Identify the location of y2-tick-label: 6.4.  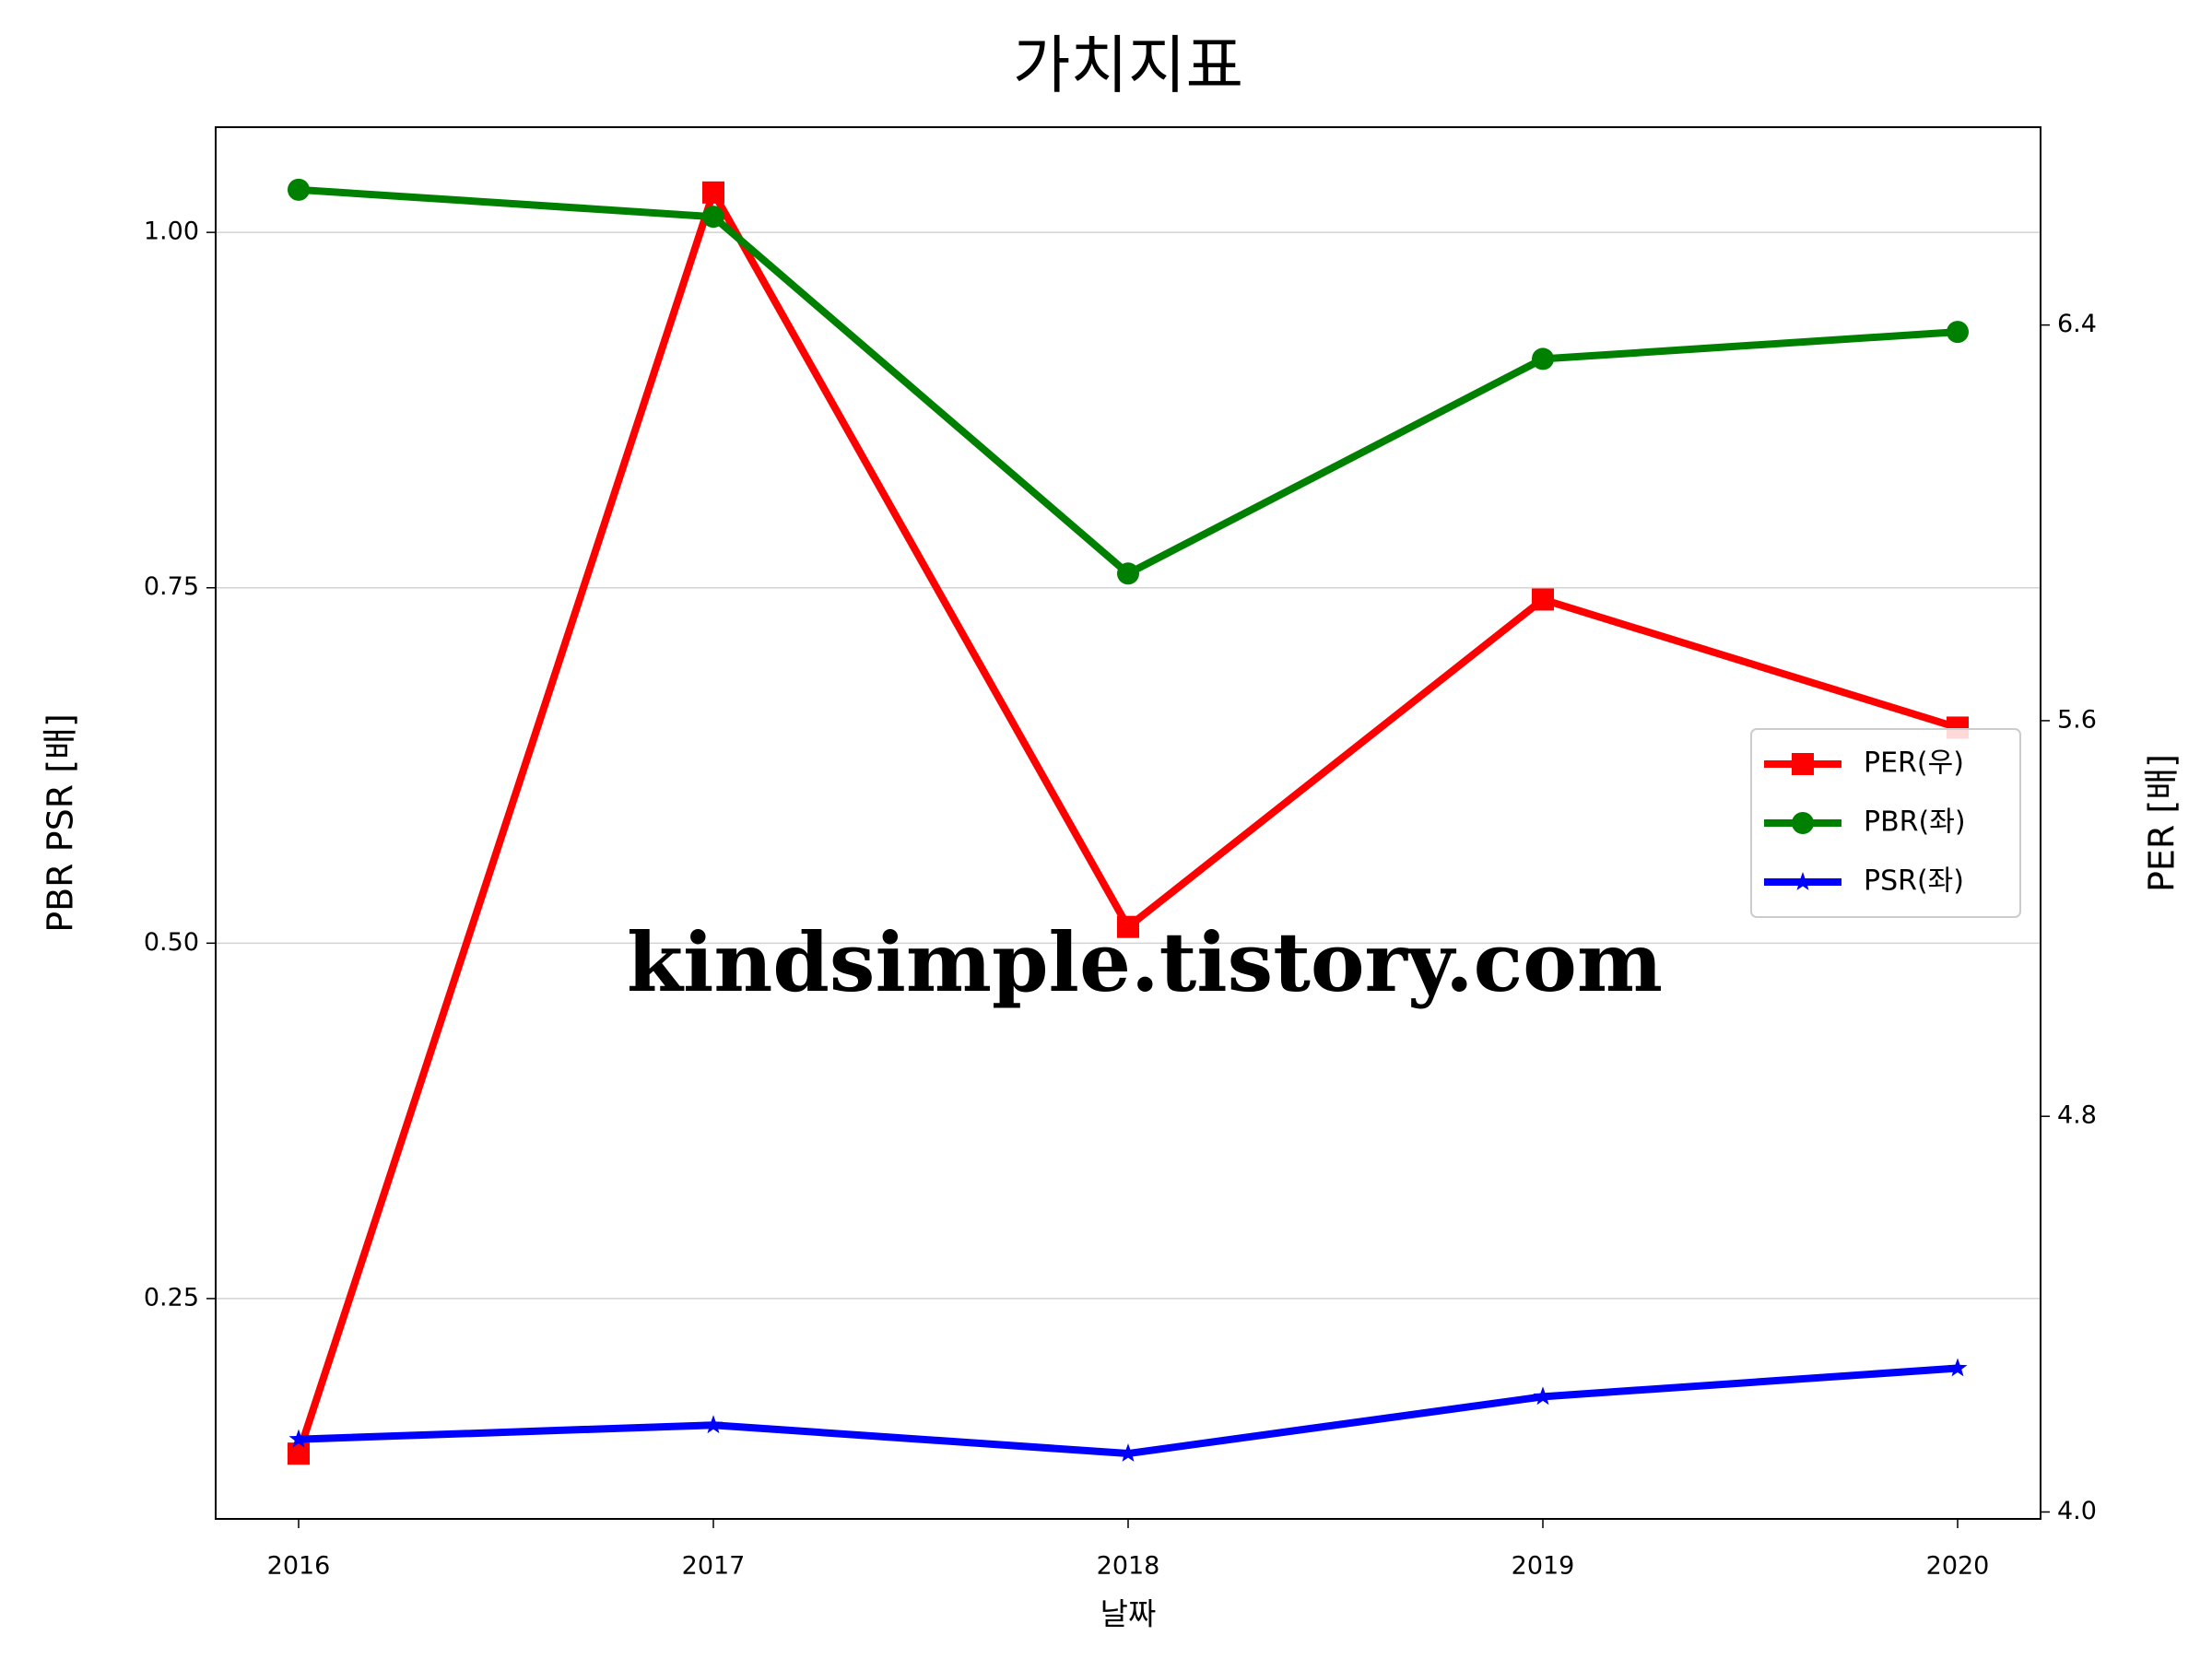
(2077, 324).